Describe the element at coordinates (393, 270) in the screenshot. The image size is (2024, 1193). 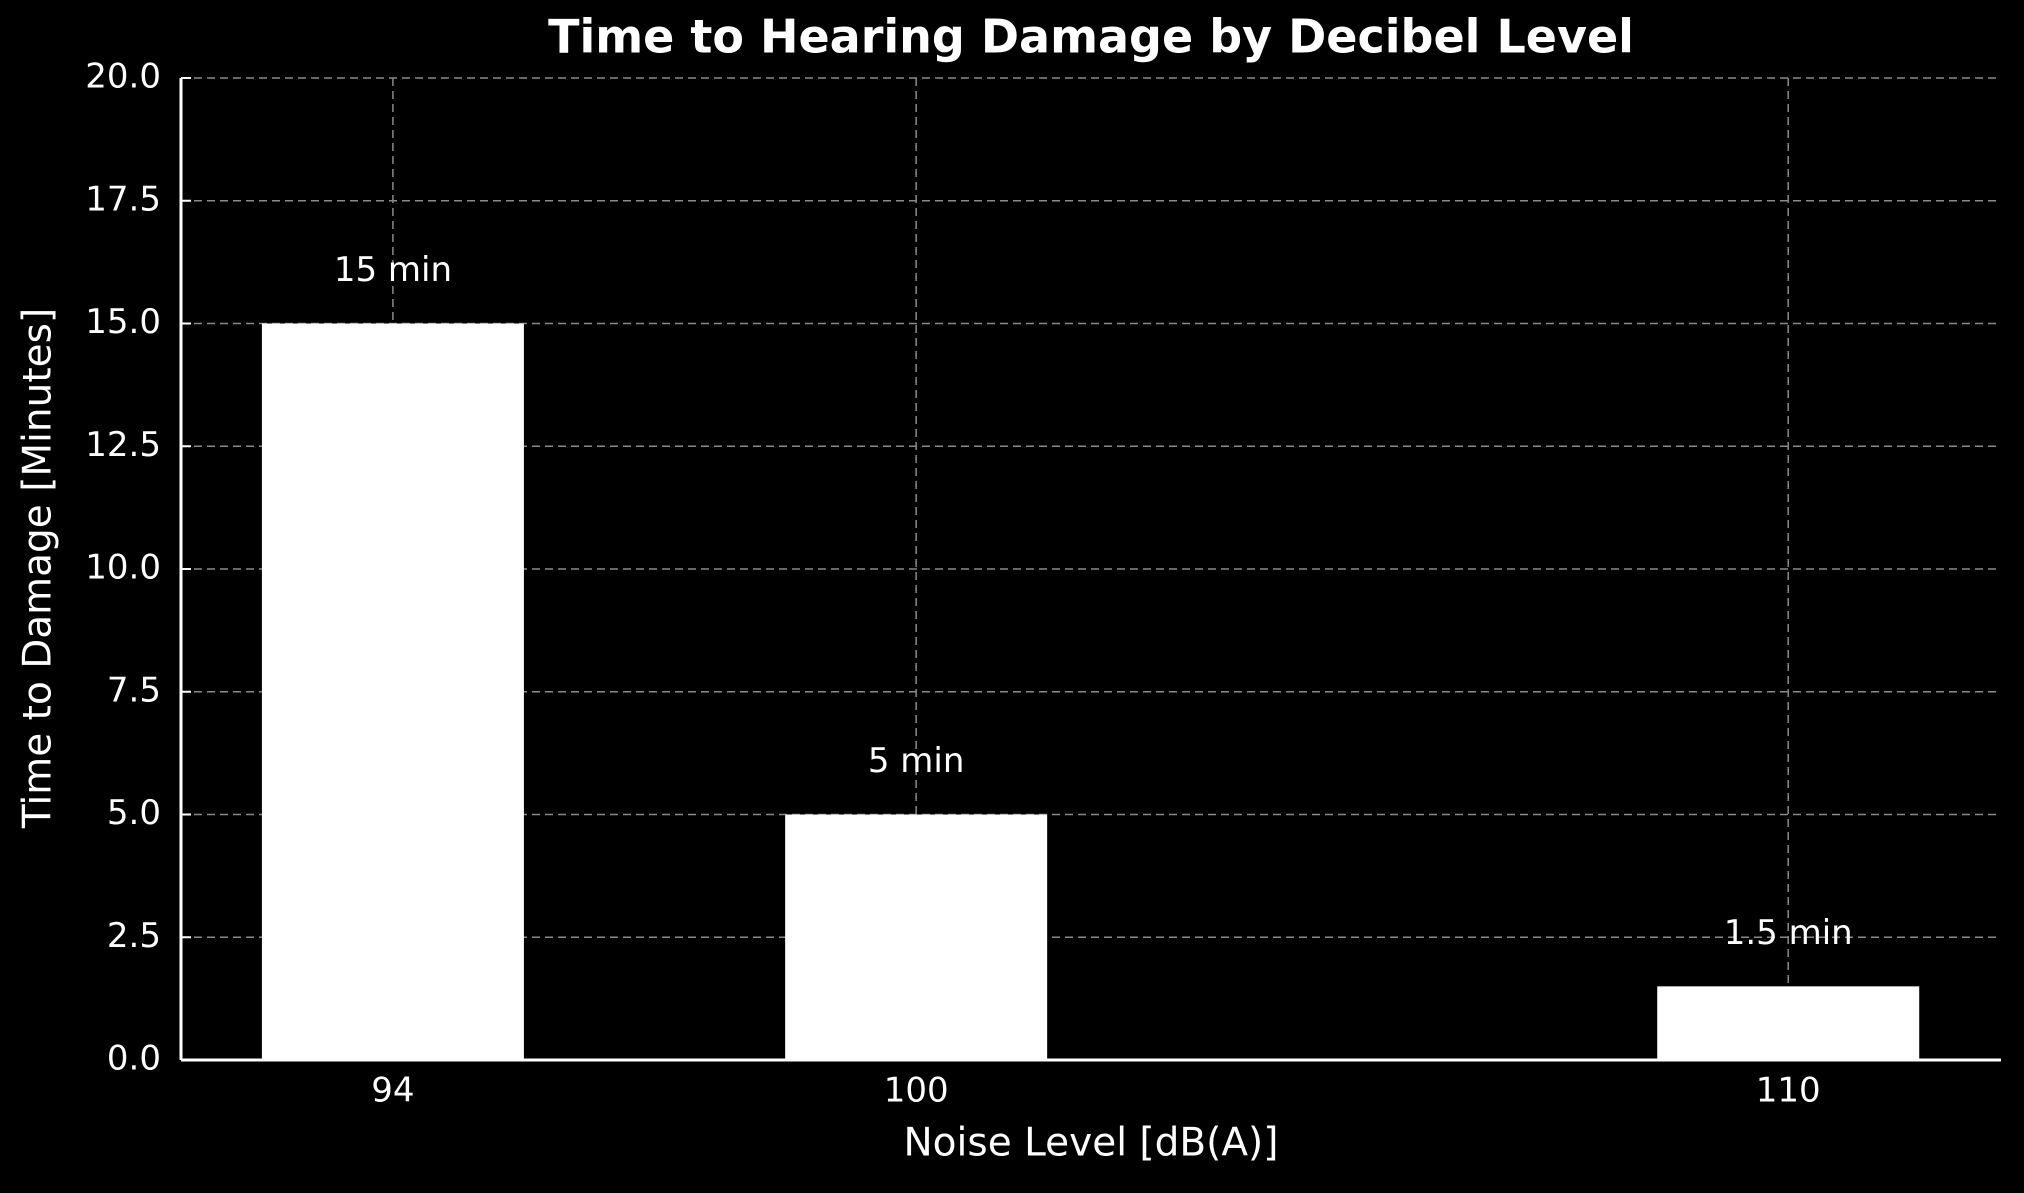
I see `data-label: 15 min` at that location.